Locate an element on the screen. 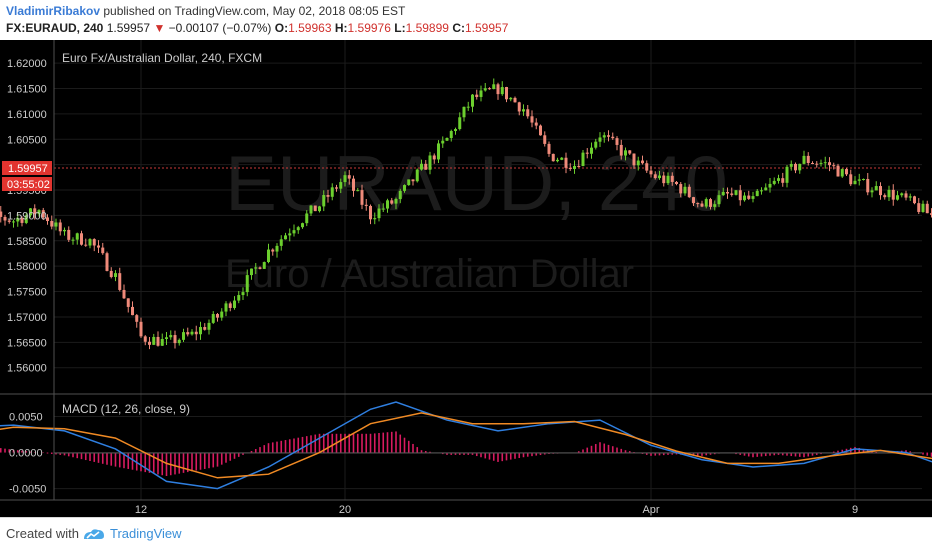  signal-line is located at coordinates (466, 445).